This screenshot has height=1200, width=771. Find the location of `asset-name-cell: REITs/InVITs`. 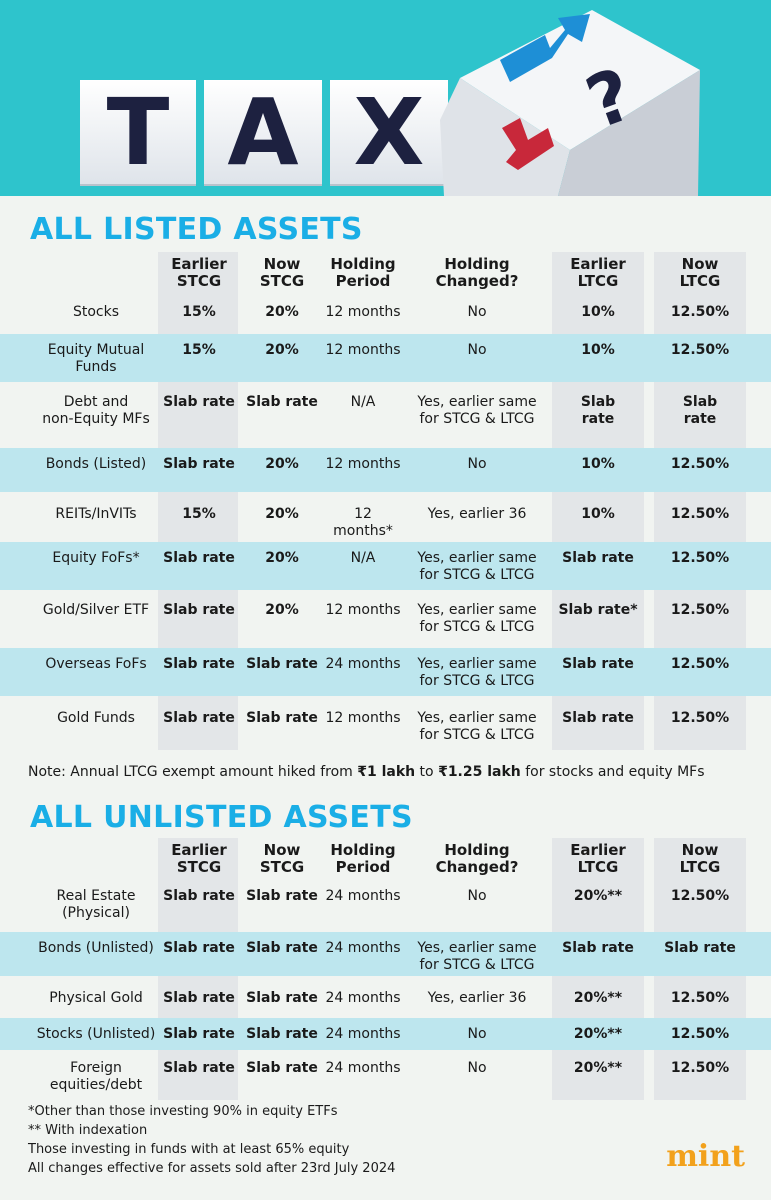

asset-name-cell: REITs/InVITs is located at coordinates (96, 514).